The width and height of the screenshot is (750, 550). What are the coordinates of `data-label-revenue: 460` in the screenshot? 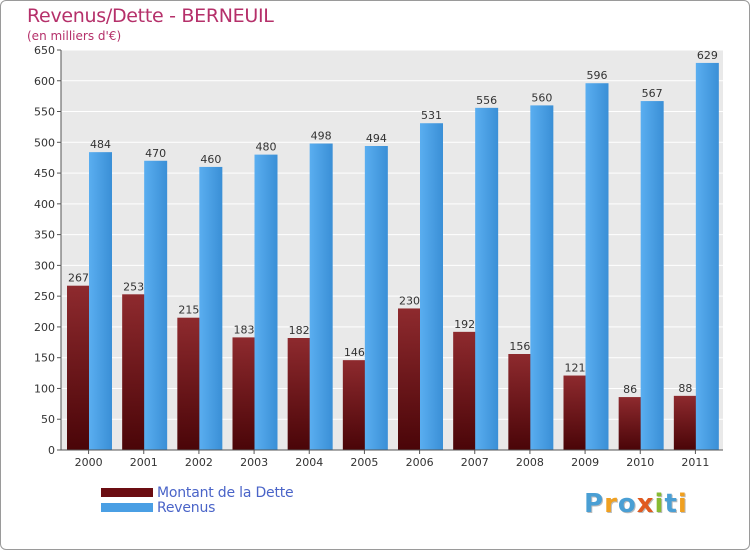 It's located at (210, 159).